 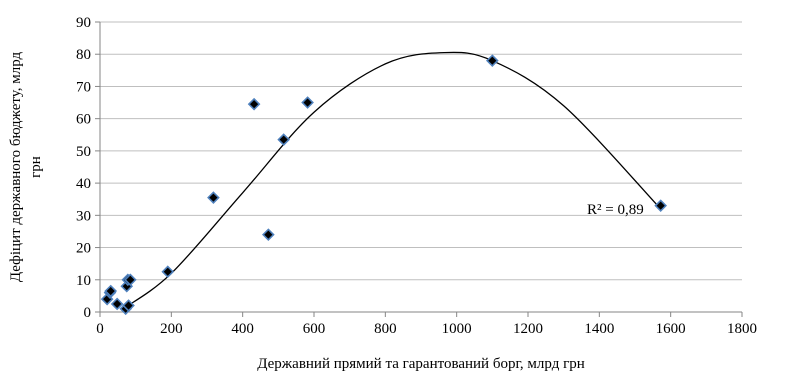 I want to click on x-tick-label: 1800, so click(x=742, y=329).